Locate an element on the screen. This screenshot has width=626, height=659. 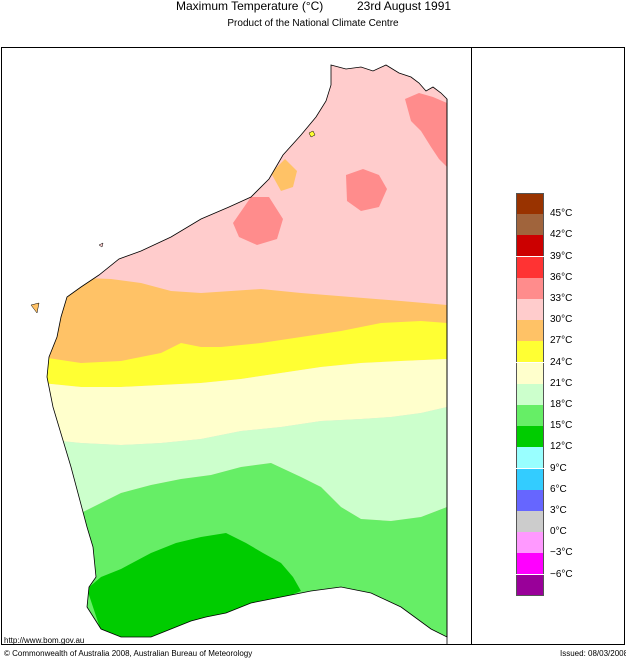
legend-label: 27°C is located at coordinates (561, 341).